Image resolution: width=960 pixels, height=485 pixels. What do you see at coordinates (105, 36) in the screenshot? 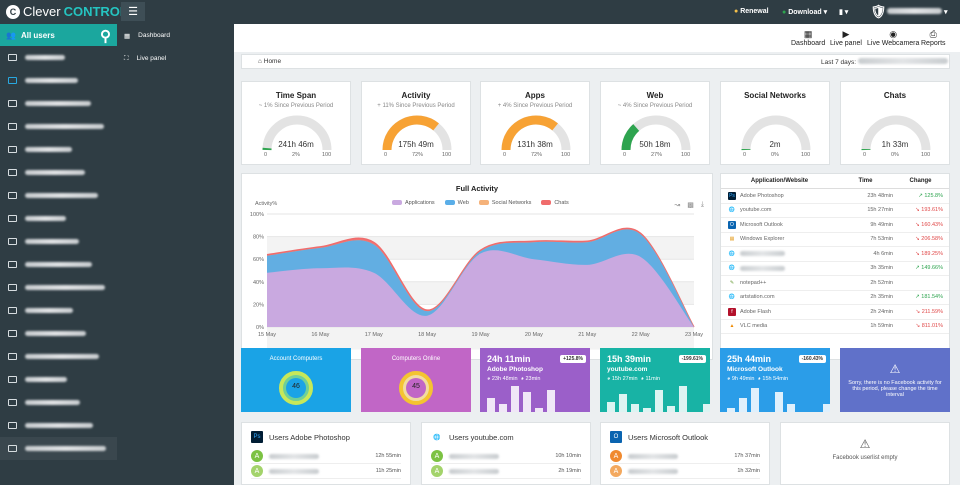
I see `search-icon: ⚲` at bounding box center [105, 36].